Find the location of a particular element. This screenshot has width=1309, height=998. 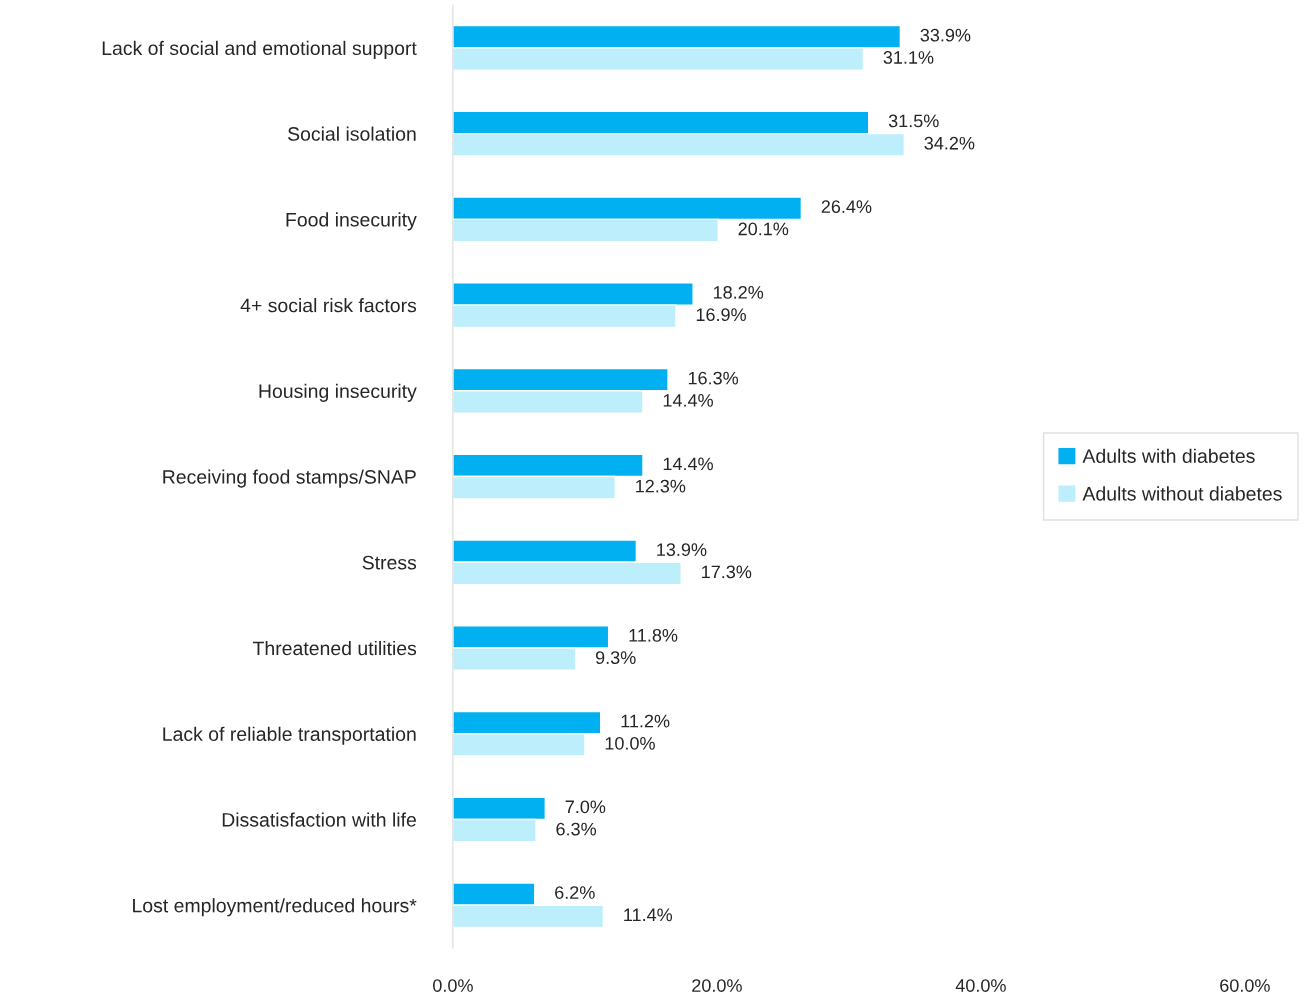

x-tick-label: 40.0% is located at coordinates (980, 985).